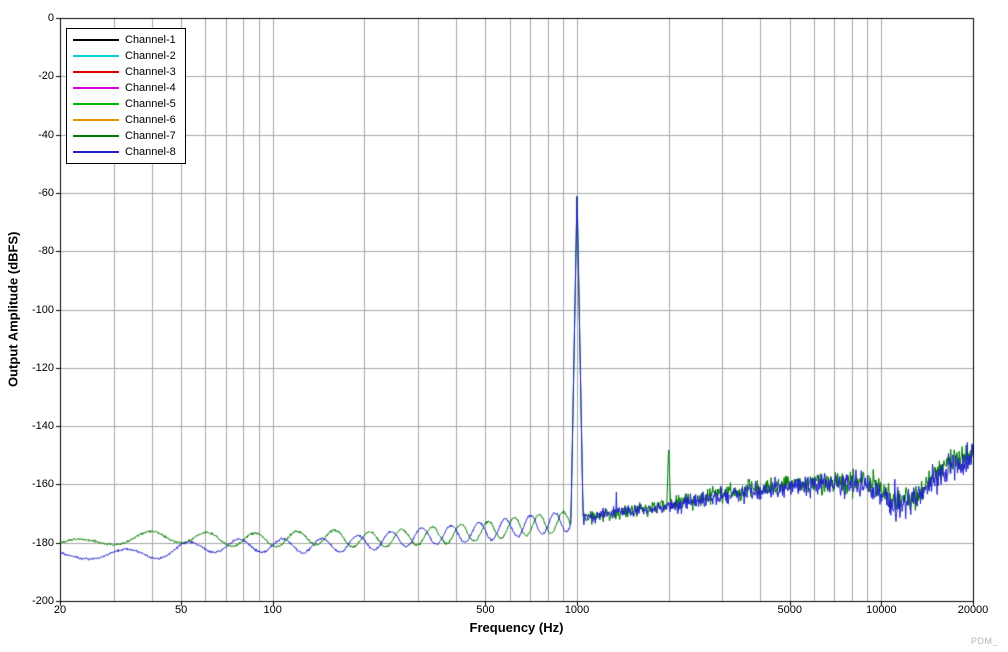 The image size is (1008, 652). What do you see at coordinates (124, 40) in the screenshot?
I see `legend-entry-channel-1: Channel-1` at bounding box center [124, 40].